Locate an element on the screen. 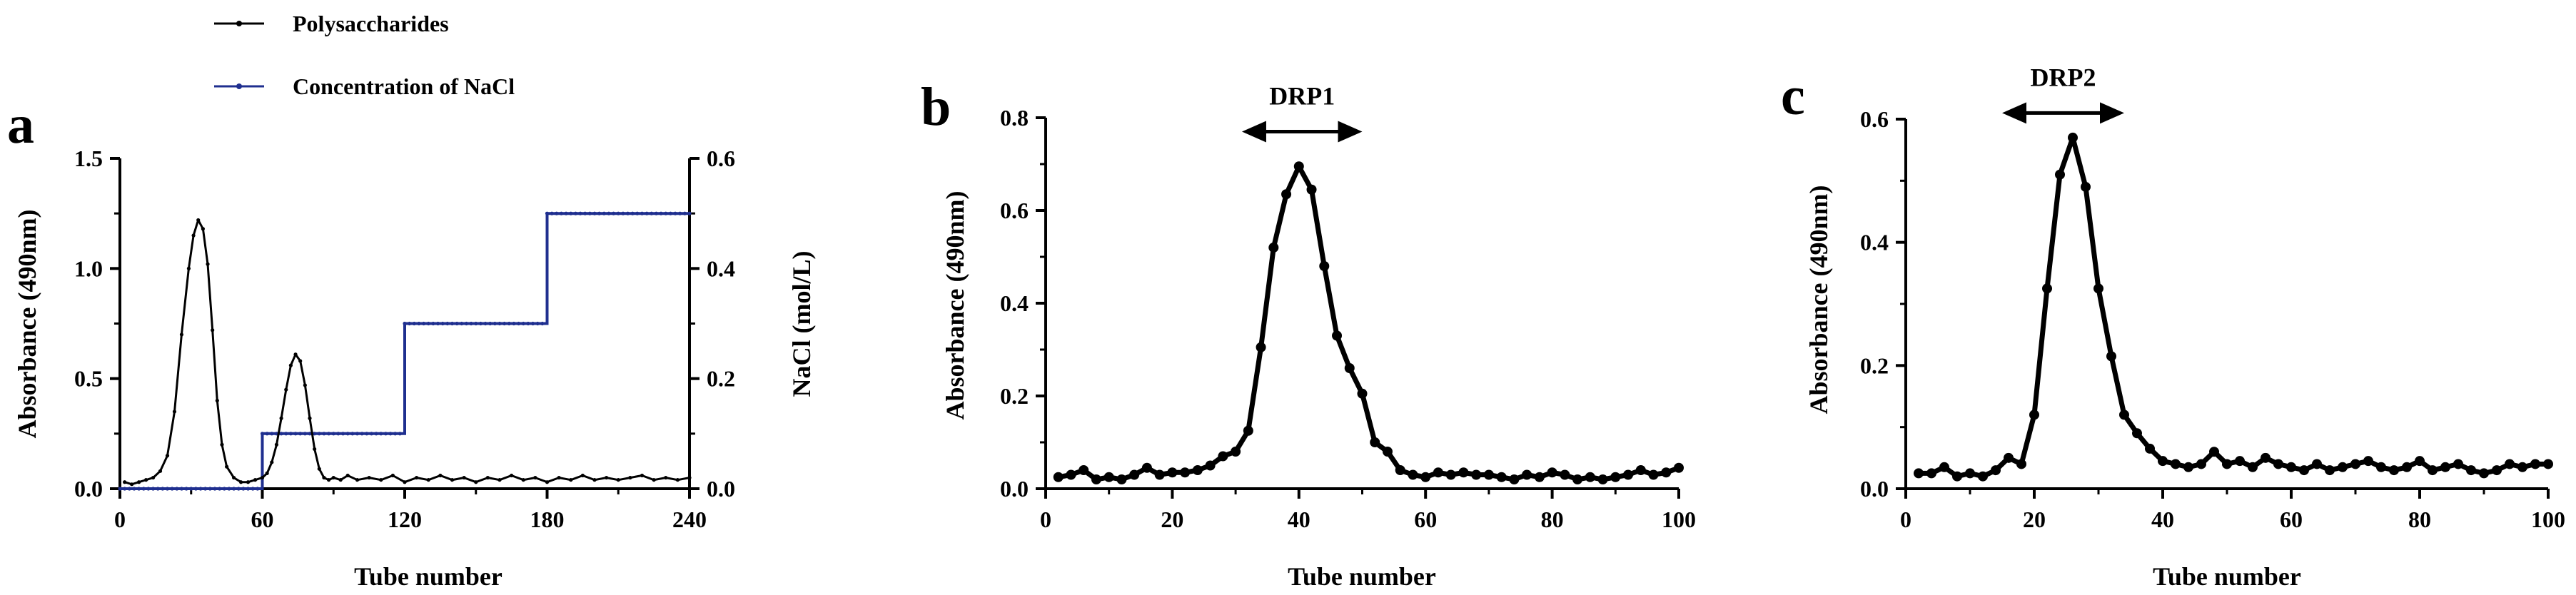 The image size is (2576, 595). chart-a-xtick-label: 0 is located at coordinates (120, 519).